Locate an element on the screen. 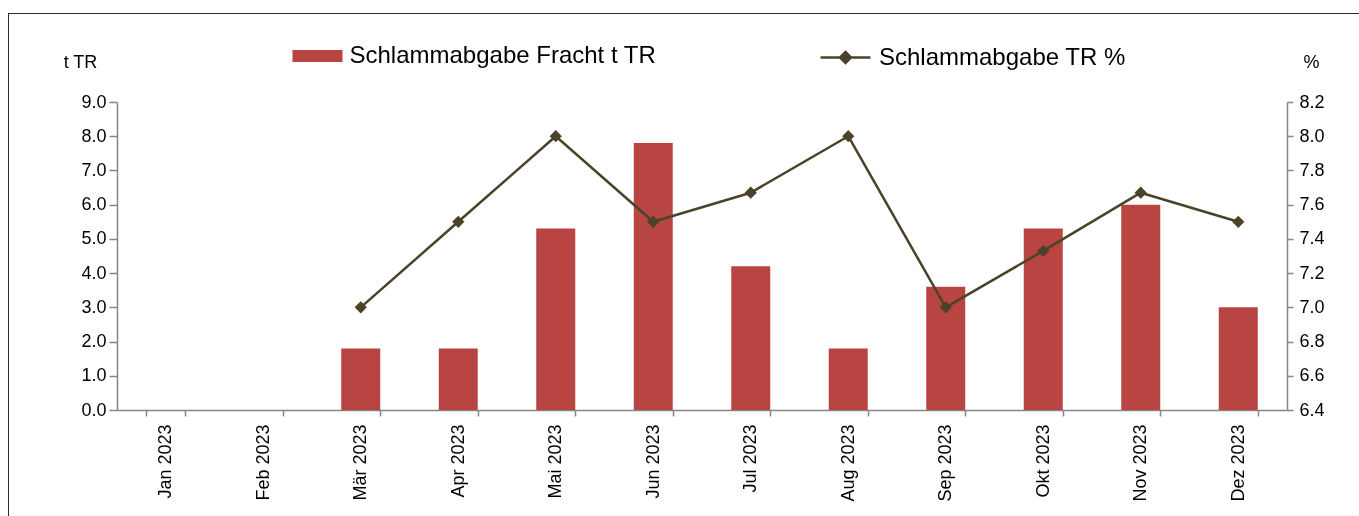 Image resolution: width=1359 pixels, height=516 pixels. y2-tick-label: 7.6 is located at coordinates (1312, 204).